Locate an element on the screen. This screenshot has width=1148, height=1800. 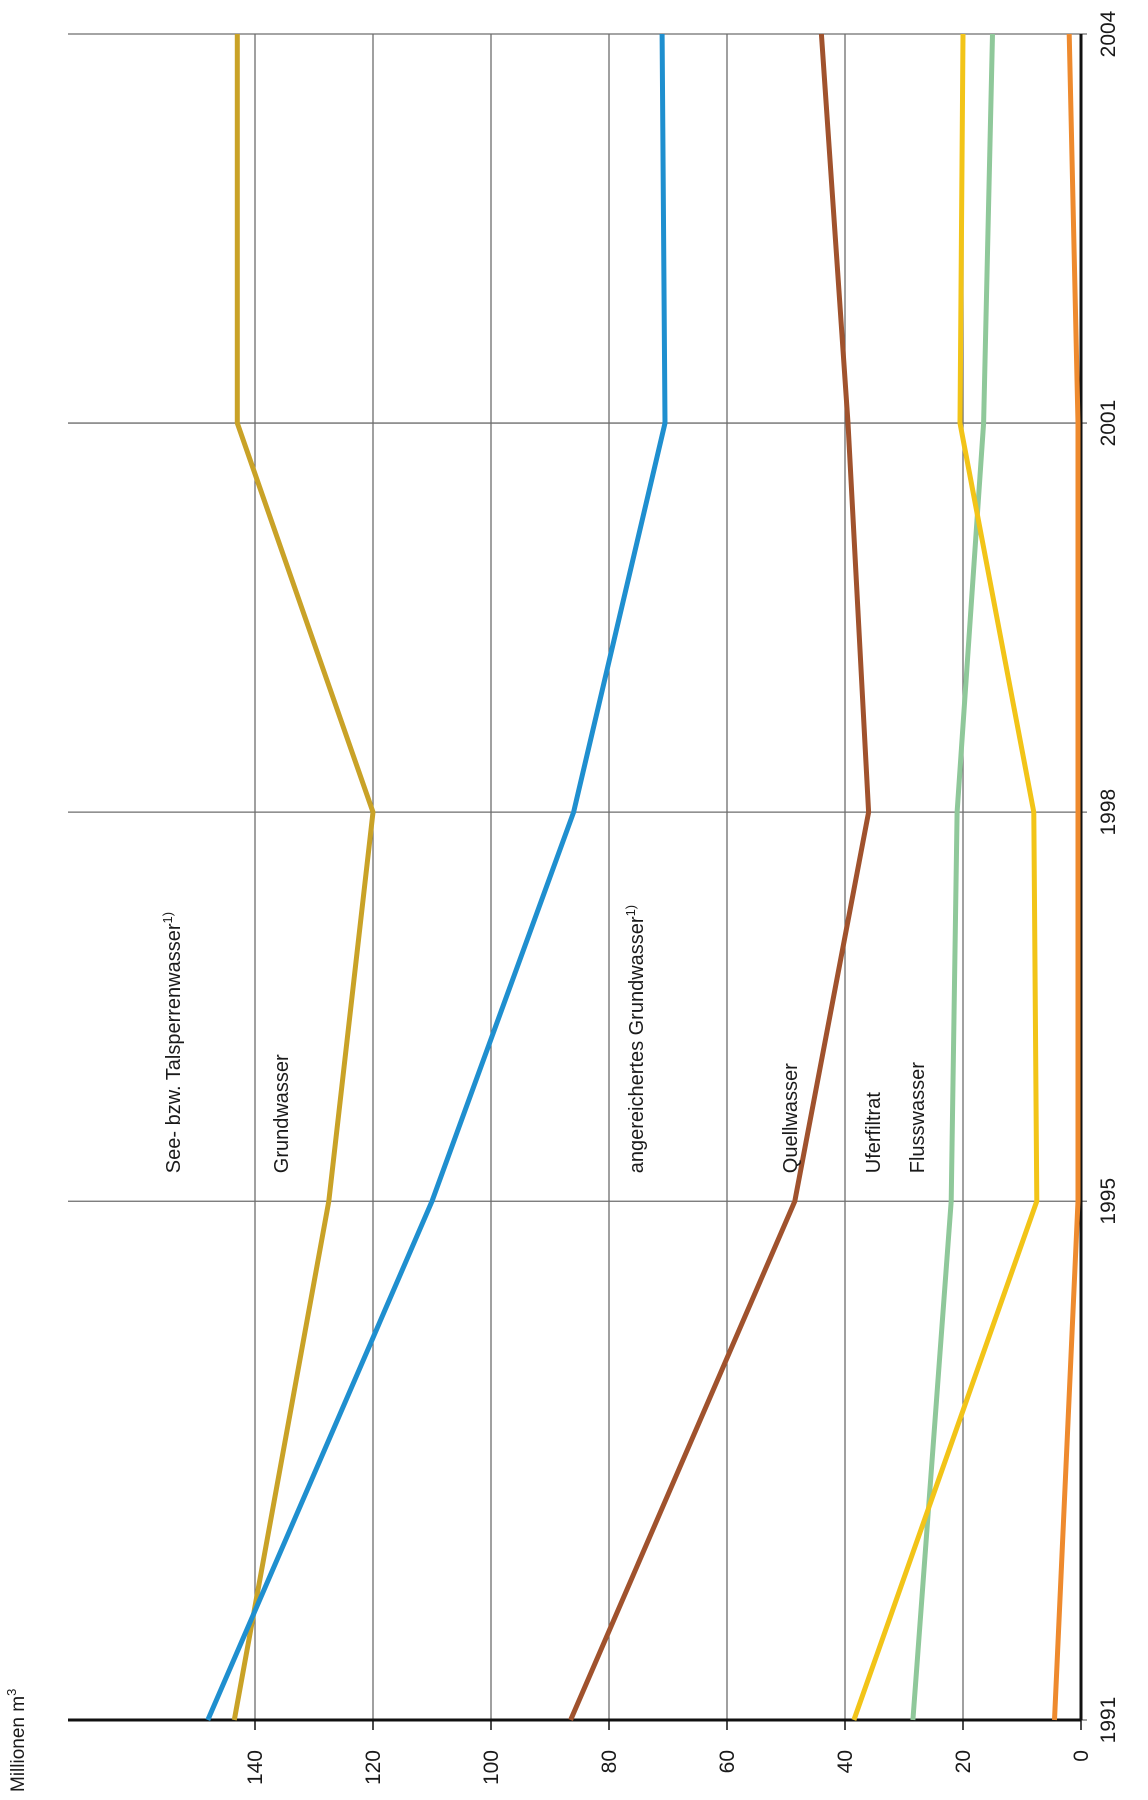
y-tick-label-140: 140 is located at coordinates (255, 1767).